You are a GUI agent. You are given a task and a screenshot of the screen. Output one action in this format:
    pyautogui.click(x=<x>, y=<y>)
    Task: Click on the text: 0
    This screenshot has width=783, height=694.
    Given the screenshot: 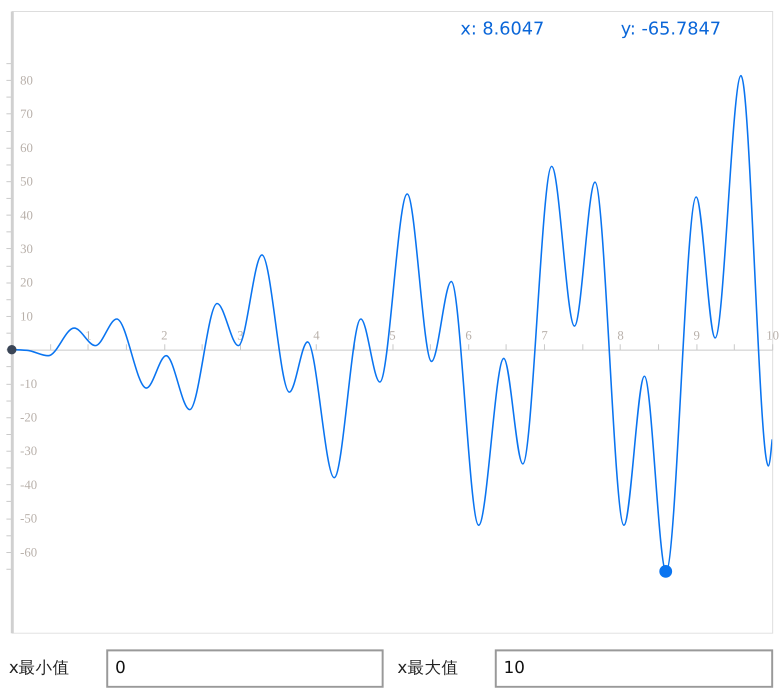 What is the action you would take?
    pyautogui.click(x=120, y=667)
    